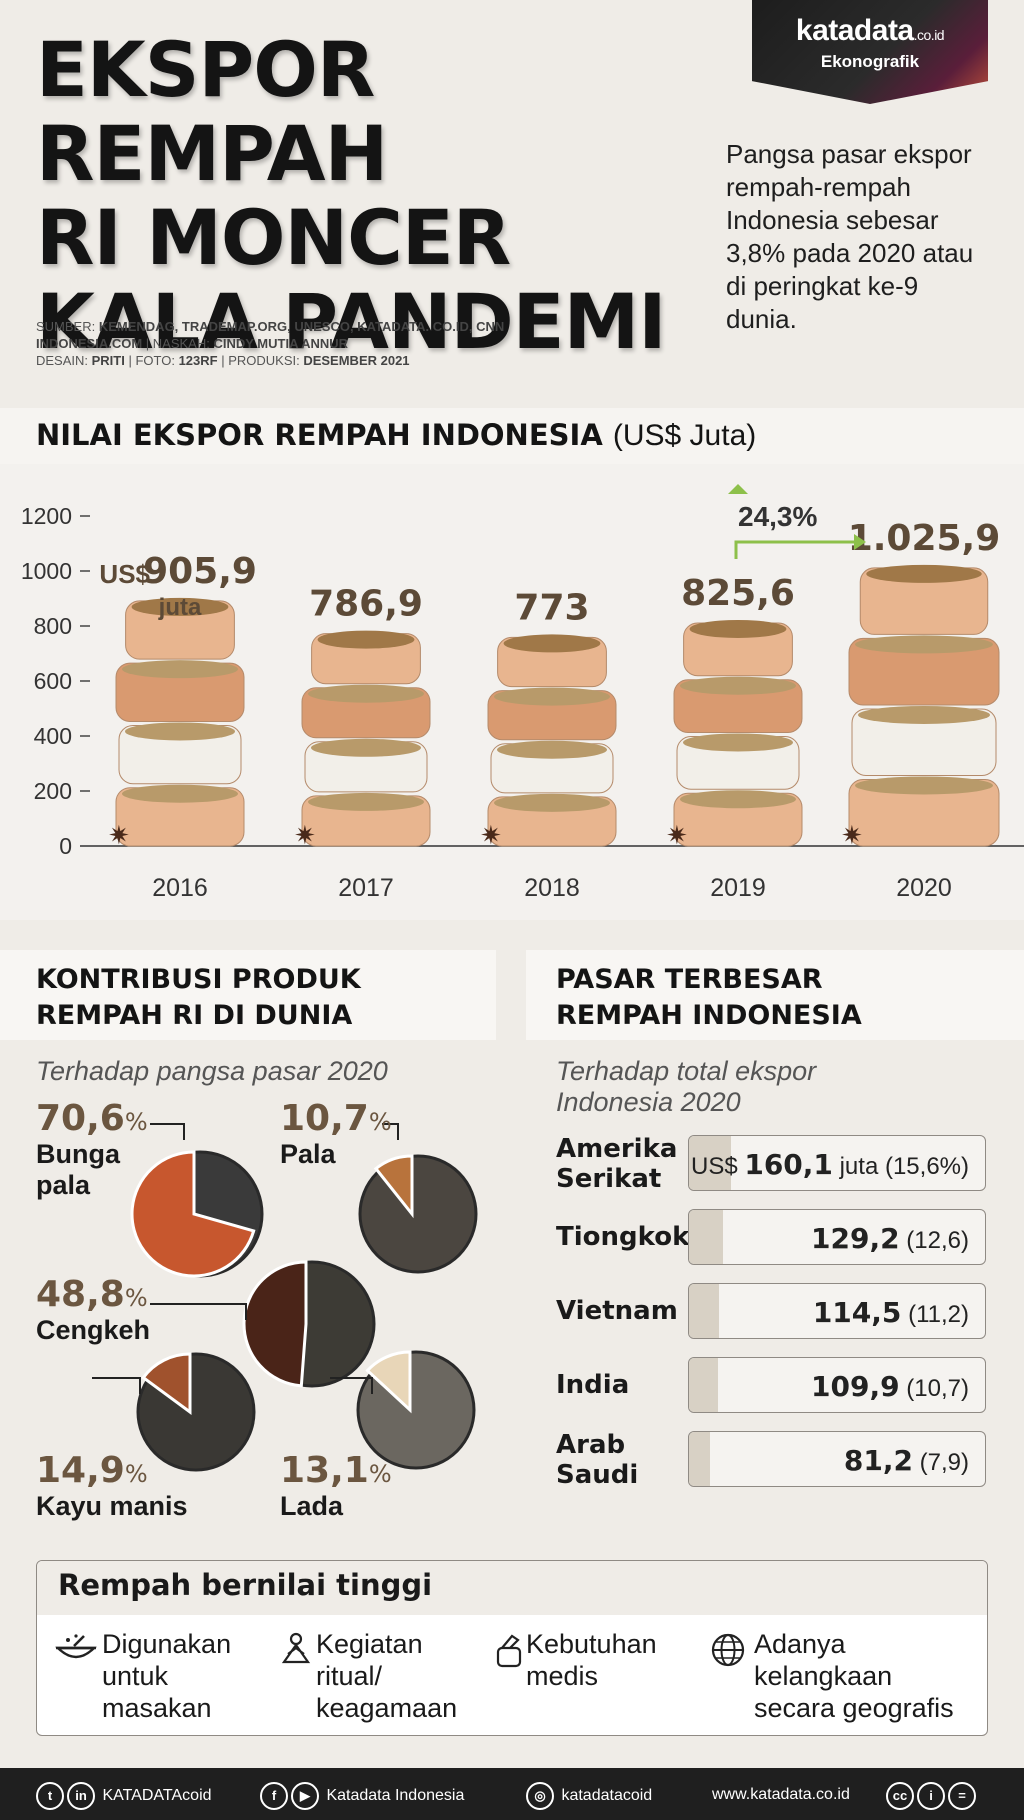 This screenshot has height=1820, width=1024. Describe the element at coordinates (274, 1796) in the screenshot. I see `facebook-icon: f` at that location.